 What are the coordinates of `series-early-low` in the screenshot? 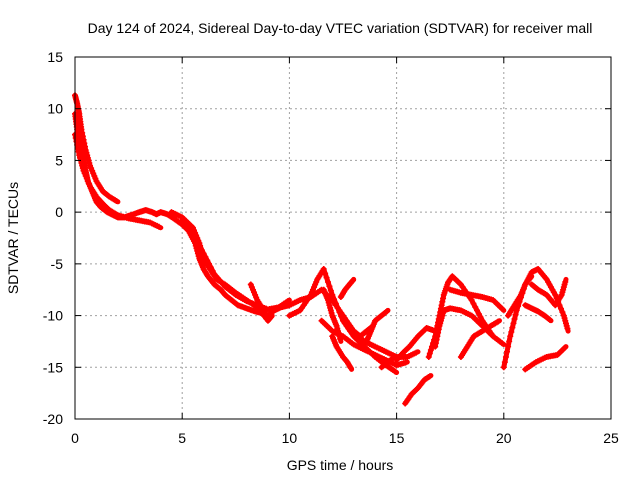 It's located at (118, 181).